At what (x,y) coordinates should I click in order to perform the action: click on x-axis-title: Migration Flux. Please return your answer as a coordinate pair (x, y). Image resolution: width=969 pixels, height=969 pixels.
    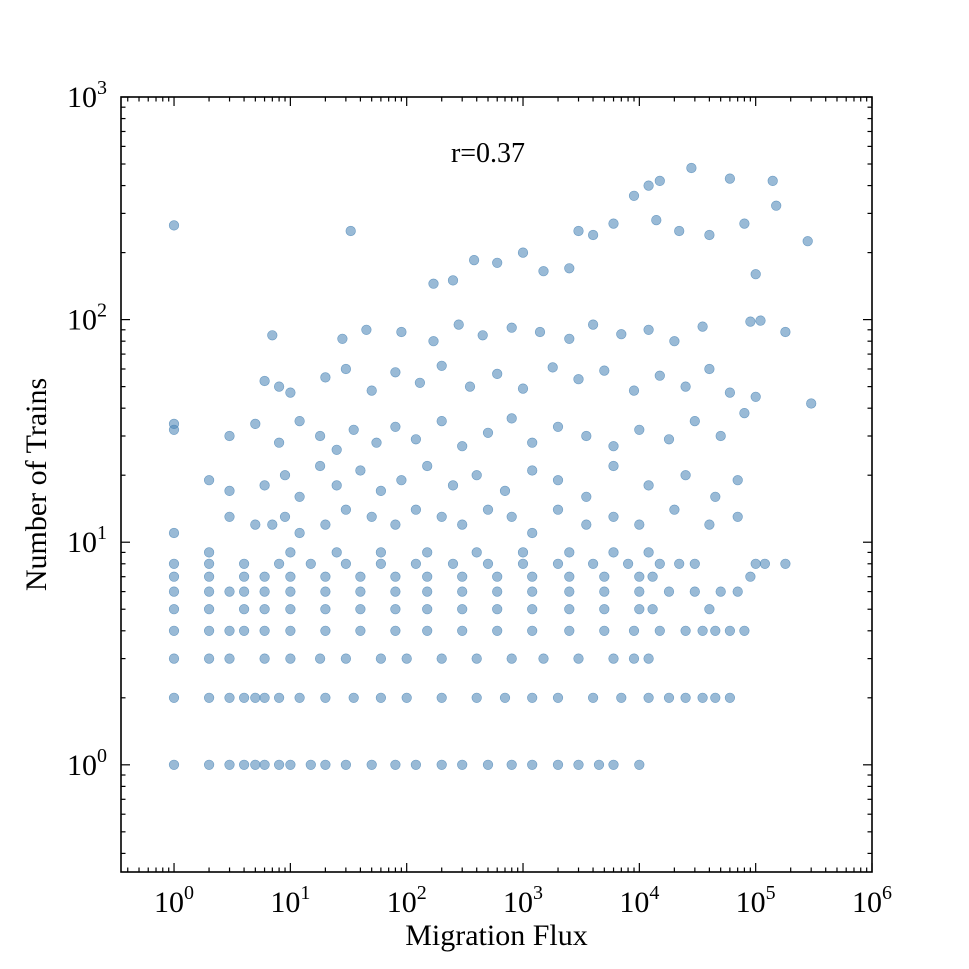
    Looking at the image, I should click on (496, 935).